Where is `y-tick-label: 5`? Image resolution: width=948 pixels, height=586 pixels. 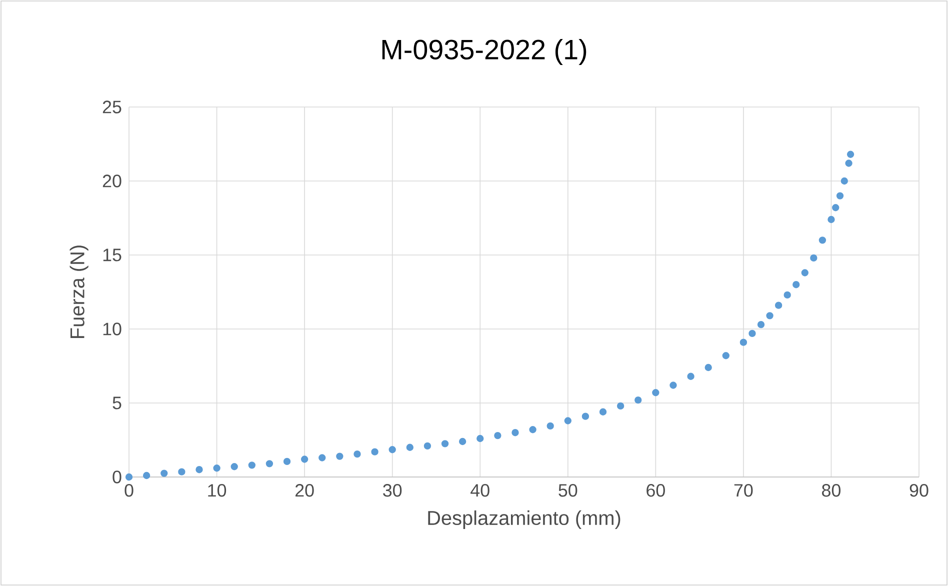 y-tick-label: 5 is located at coordinates (117, 403).